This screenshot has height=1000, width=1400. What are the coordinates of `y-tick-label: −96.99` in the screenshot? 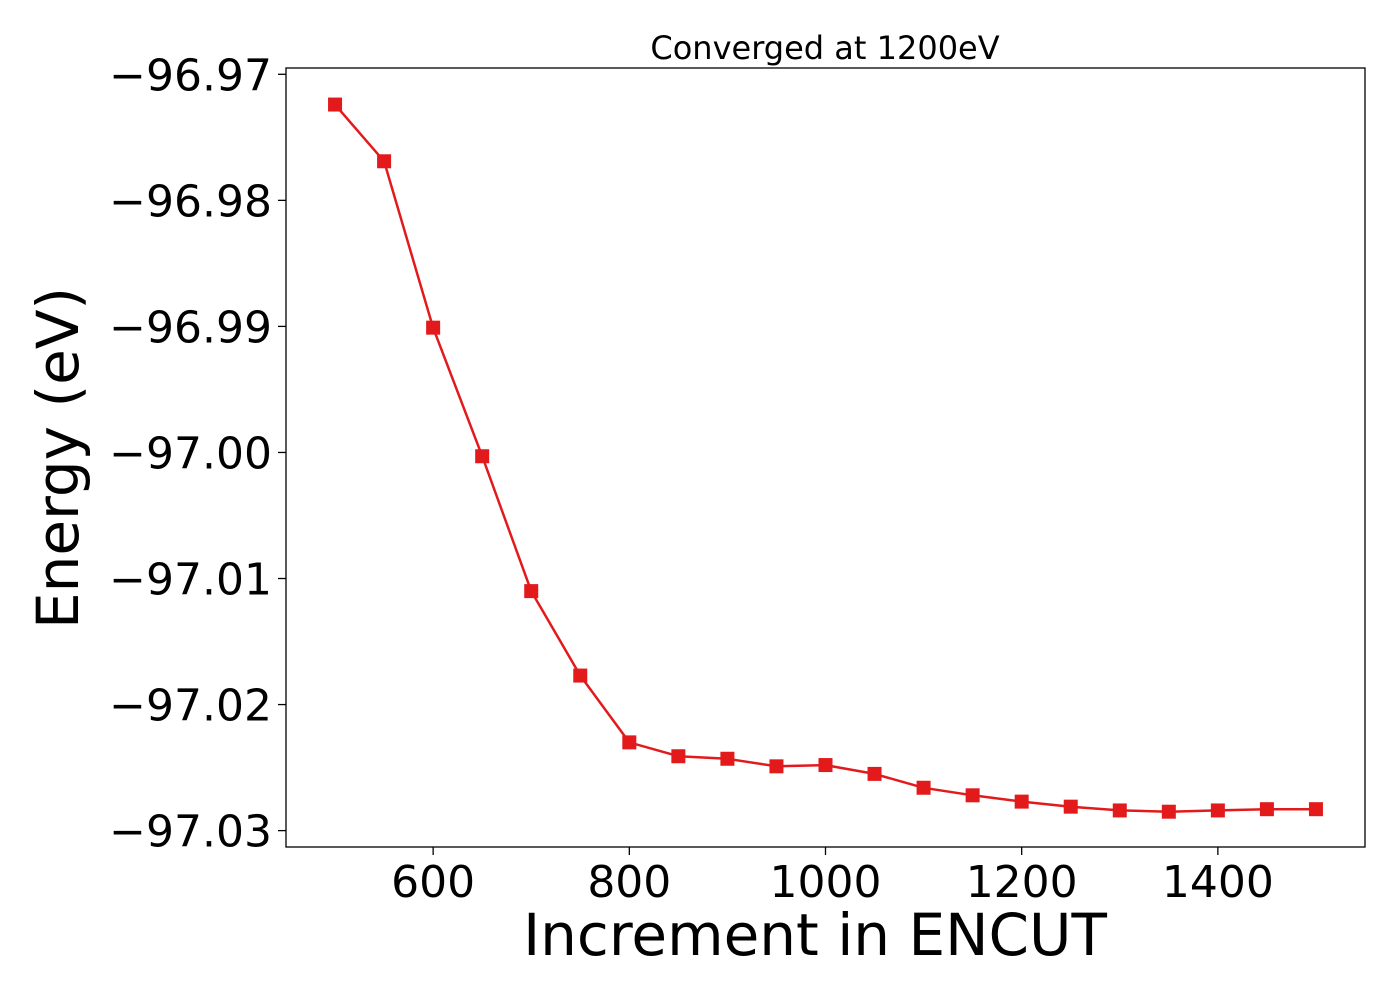 It's located at (190, 327).